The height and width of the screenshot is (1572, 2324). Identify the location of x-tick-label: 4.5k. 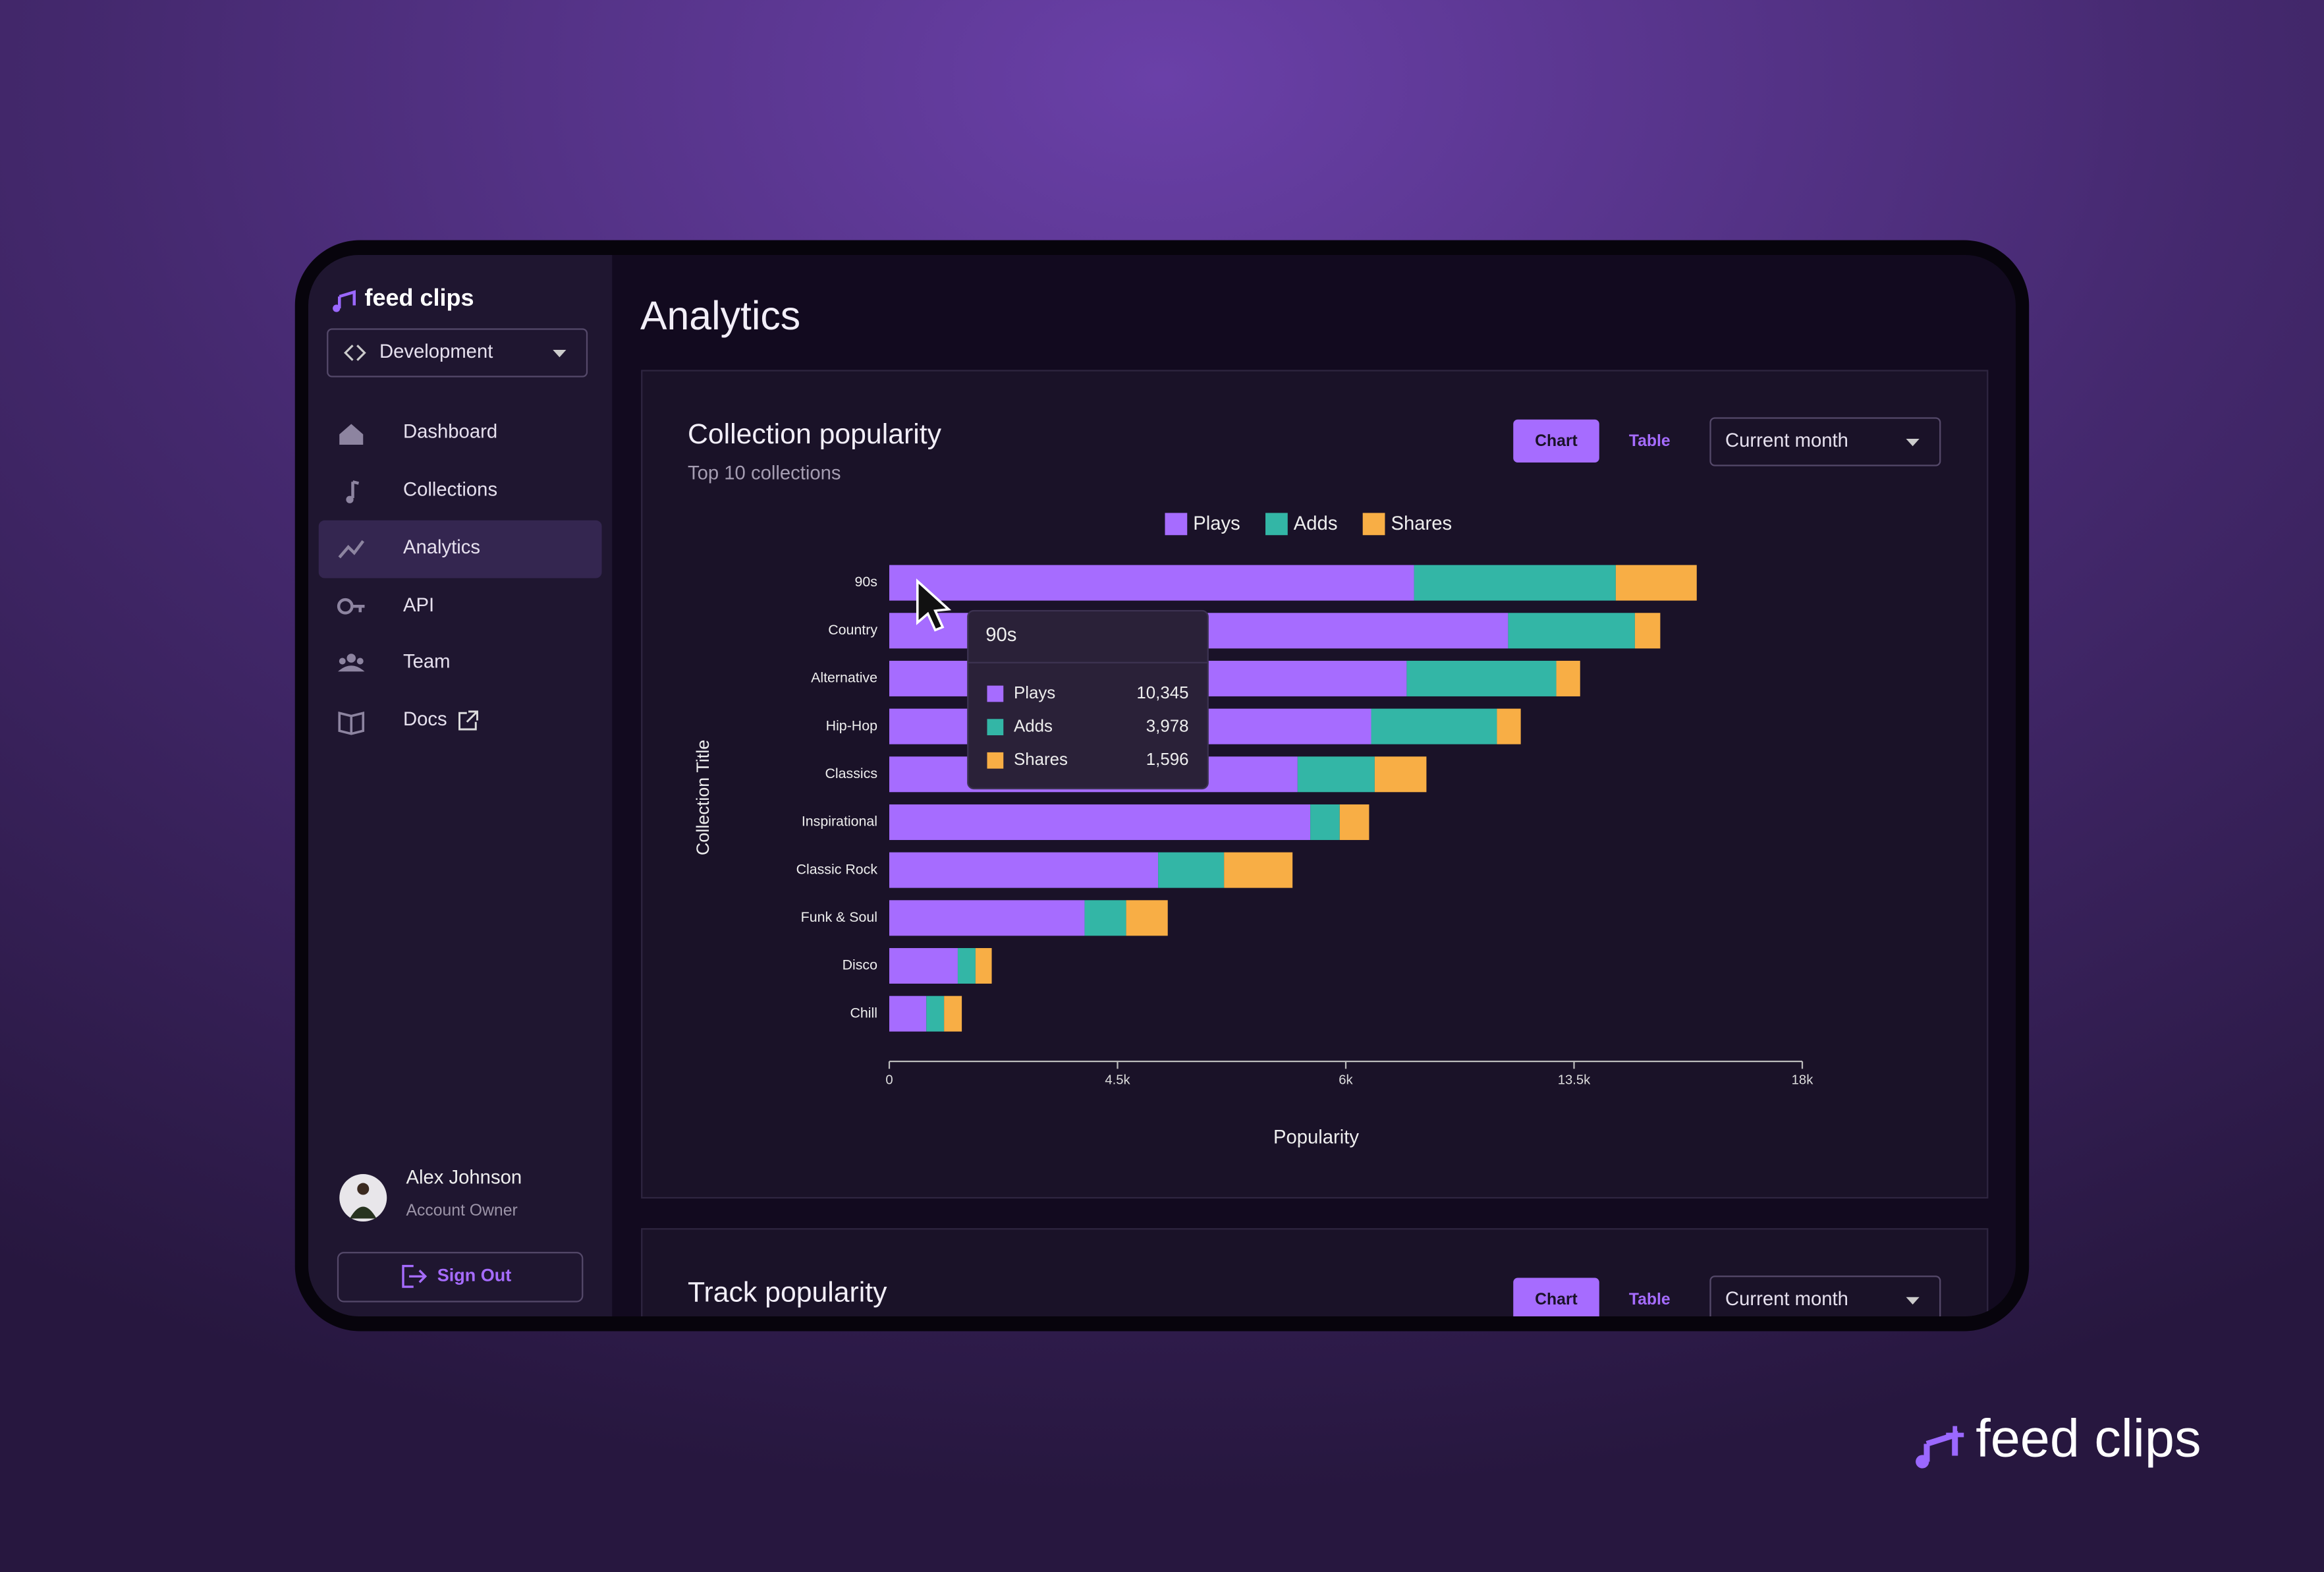
(1117, 1080).